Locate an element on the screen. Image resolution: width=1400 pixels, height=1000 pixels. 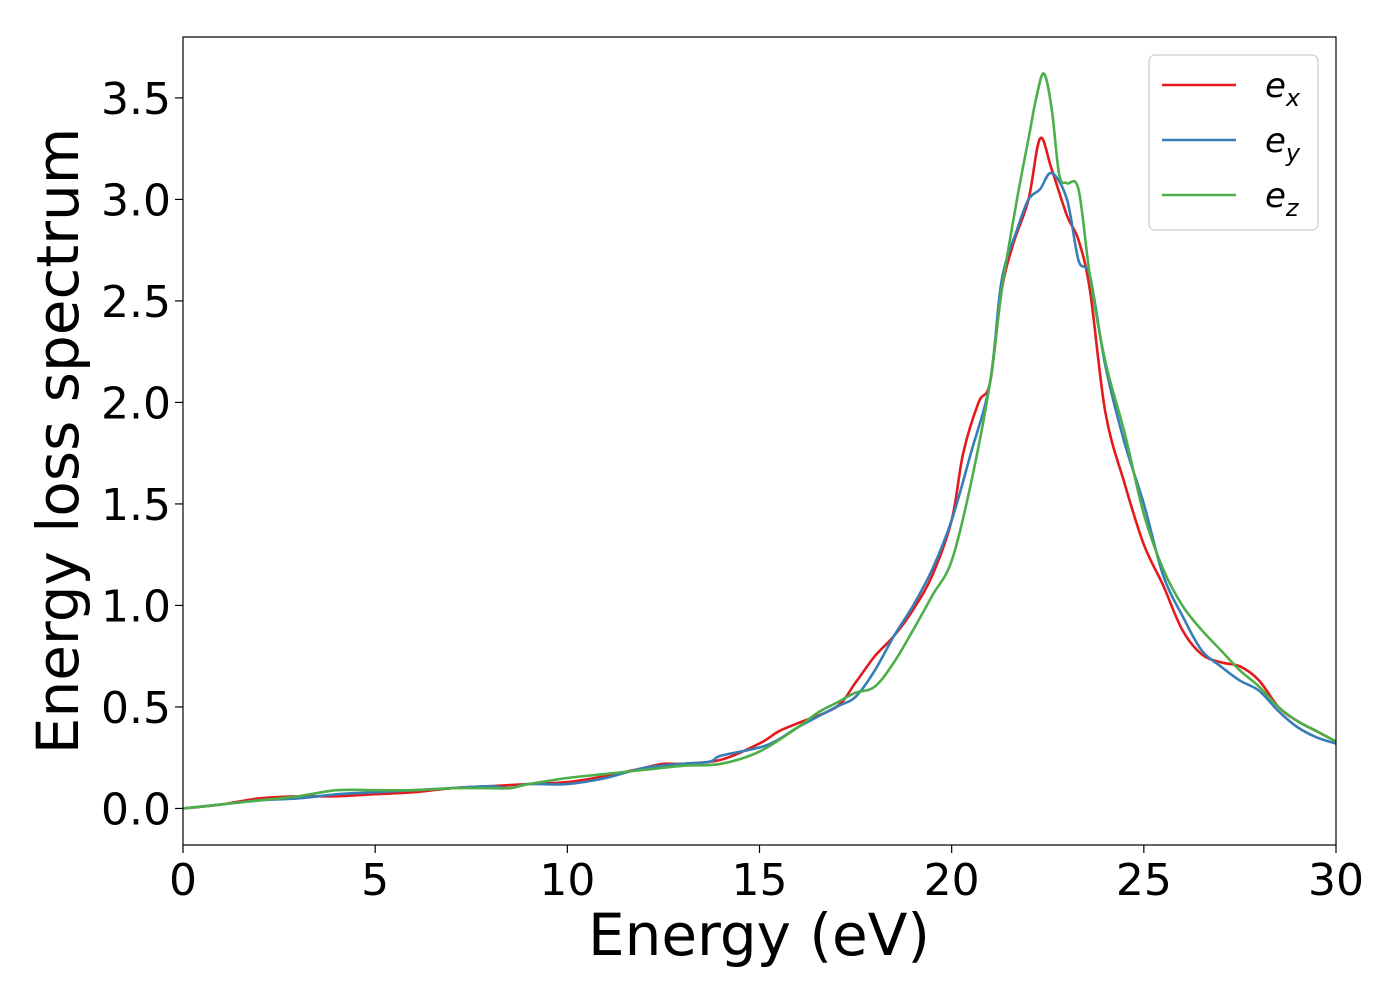
x-tick-label: 15 is located at coordinates (760, 880).